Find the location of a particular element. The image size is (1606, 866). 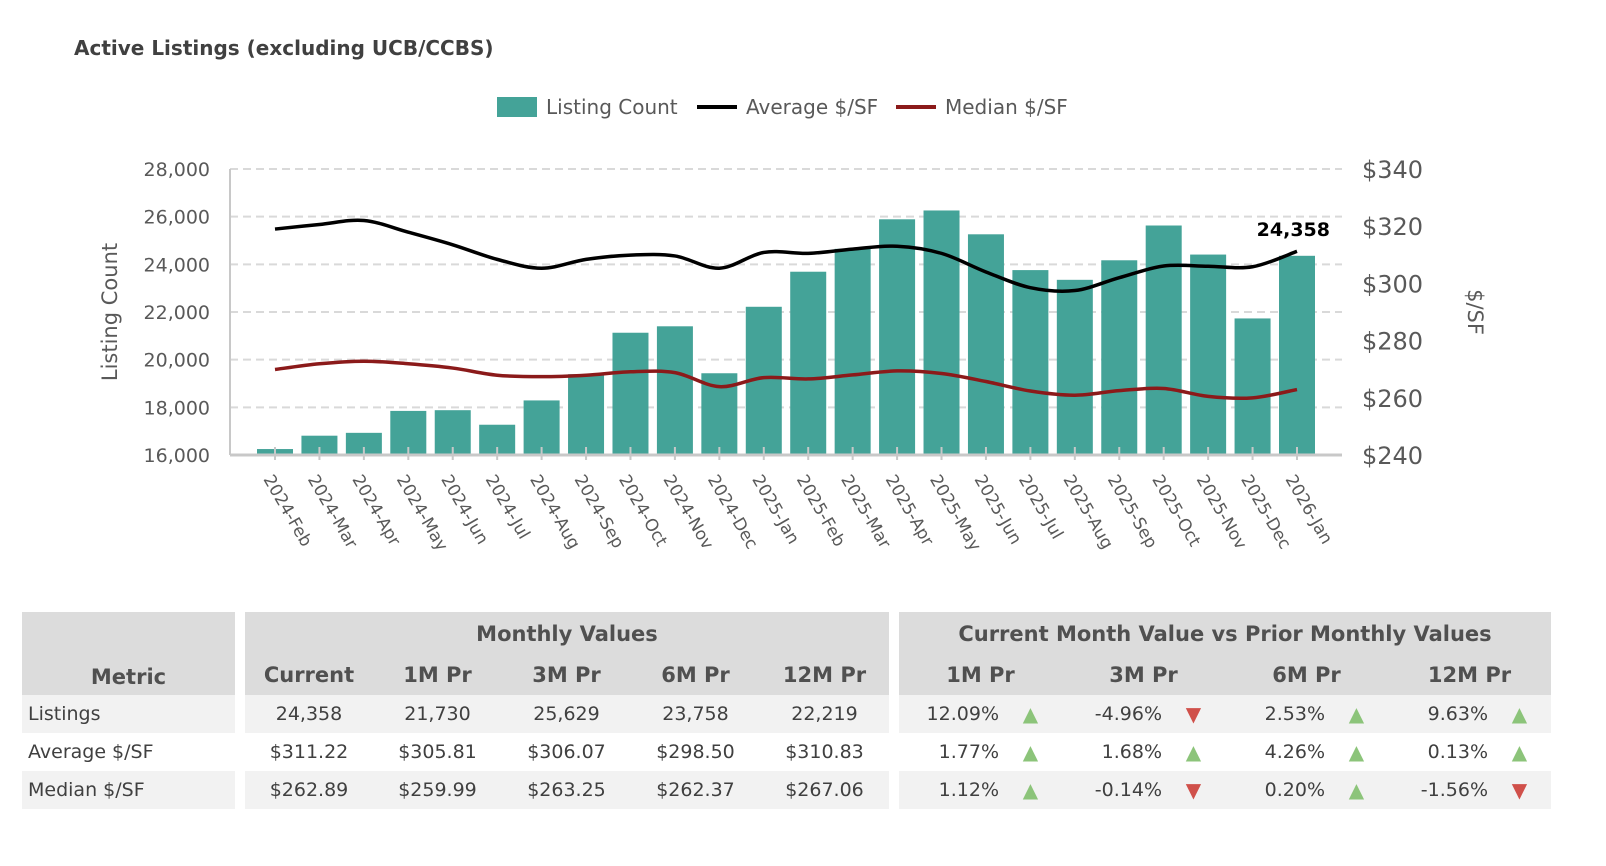

y2-tick-label: $300 is located at coordinates (1392, 284).